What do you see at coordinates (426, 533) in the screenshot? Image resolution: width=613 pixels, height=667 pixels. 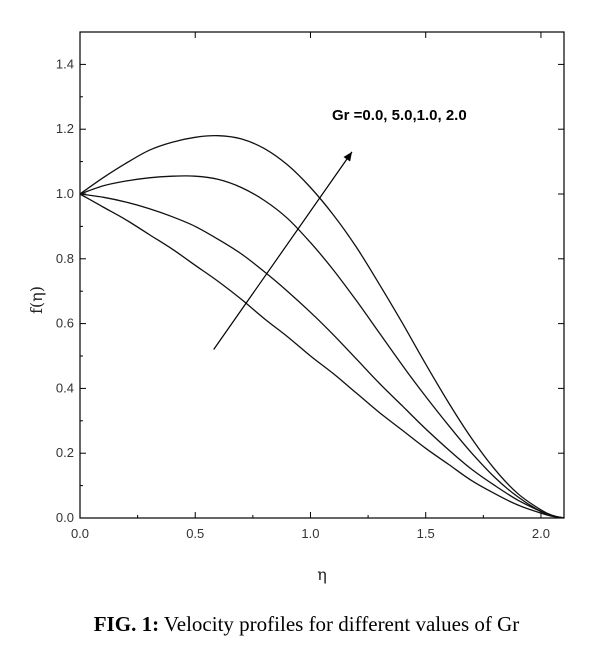 I see `x-tick-label: 1.5` at bounding box center [426, 533].